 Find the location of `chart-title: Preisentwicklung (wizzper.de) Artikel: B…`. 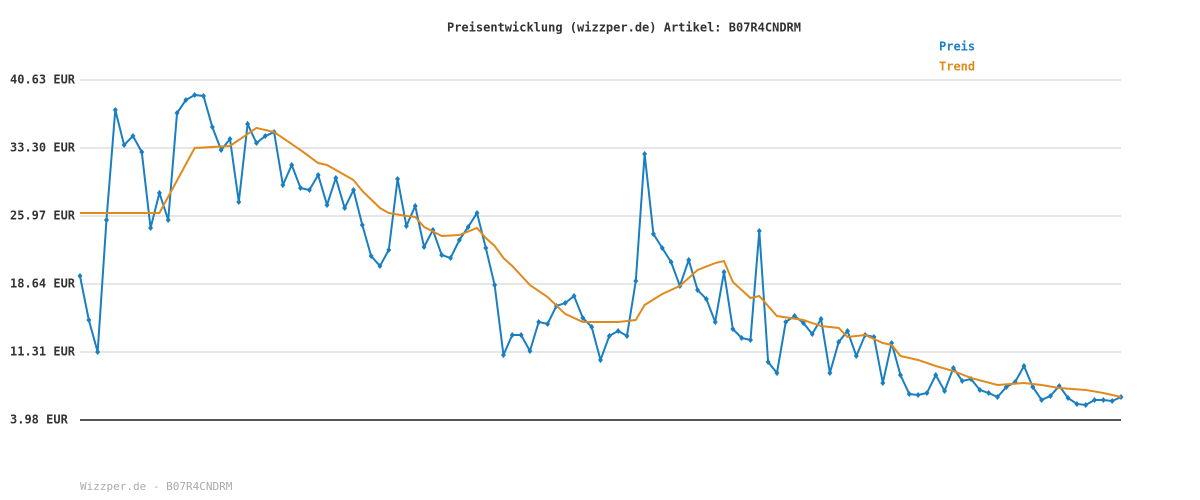

chart-title: Preisentwicklung (wizzper.de) Artikel: B… is located at coordinates (624, 28).